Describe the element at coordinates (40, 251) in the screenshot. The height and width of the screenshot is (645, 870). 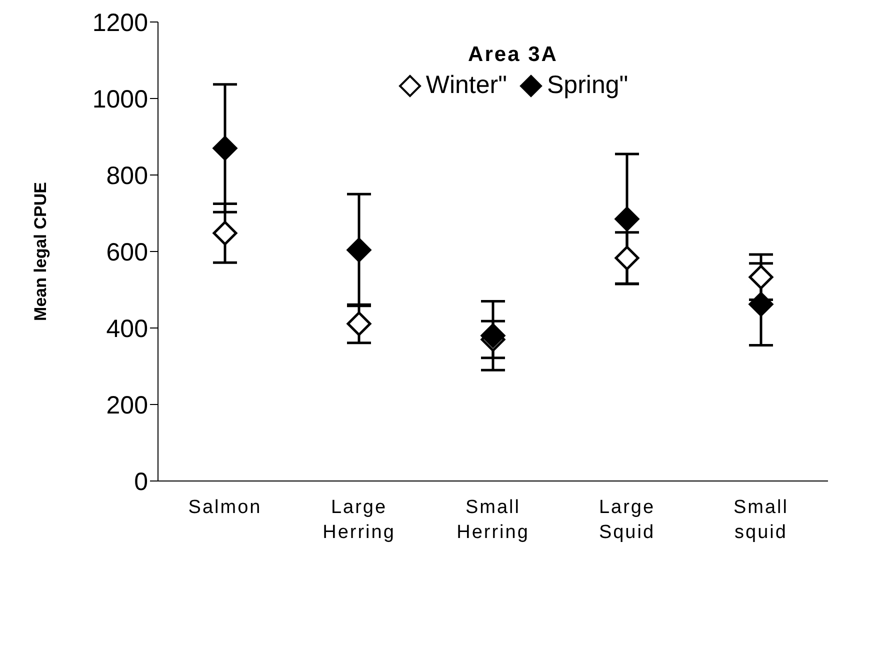
I see `y-axis-title: Mean legal CPUE` at that location.